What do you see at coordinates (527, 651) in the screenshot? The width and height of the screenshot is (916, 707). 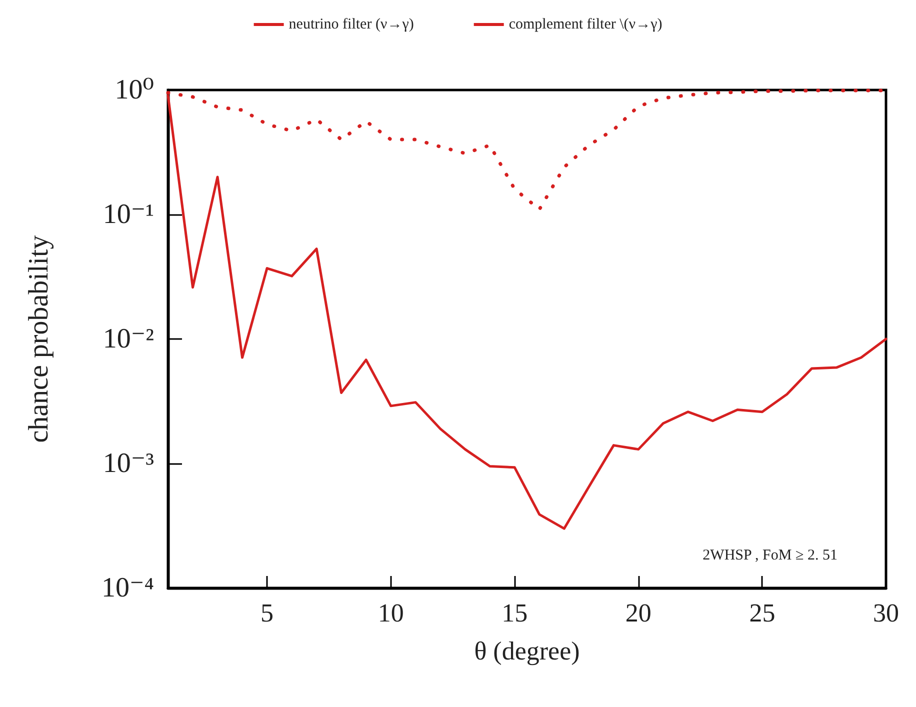 I see `x-axis-title: θ (degree)` at bounding box center [527, 651].